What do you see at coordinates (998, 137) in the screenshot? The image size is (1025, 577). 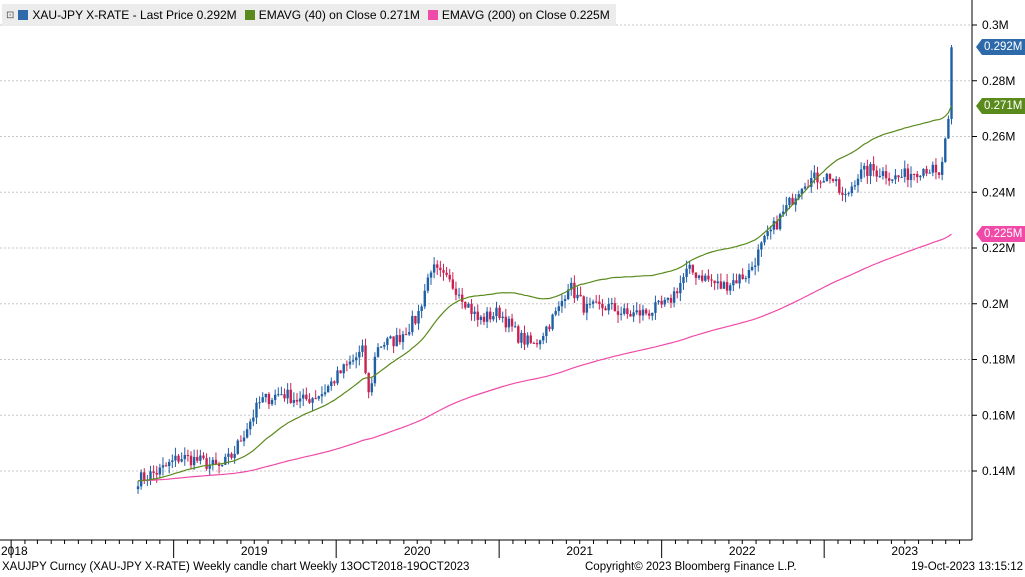 I see `y-tick-label: 0.26M` at bounding box center [998, 137].